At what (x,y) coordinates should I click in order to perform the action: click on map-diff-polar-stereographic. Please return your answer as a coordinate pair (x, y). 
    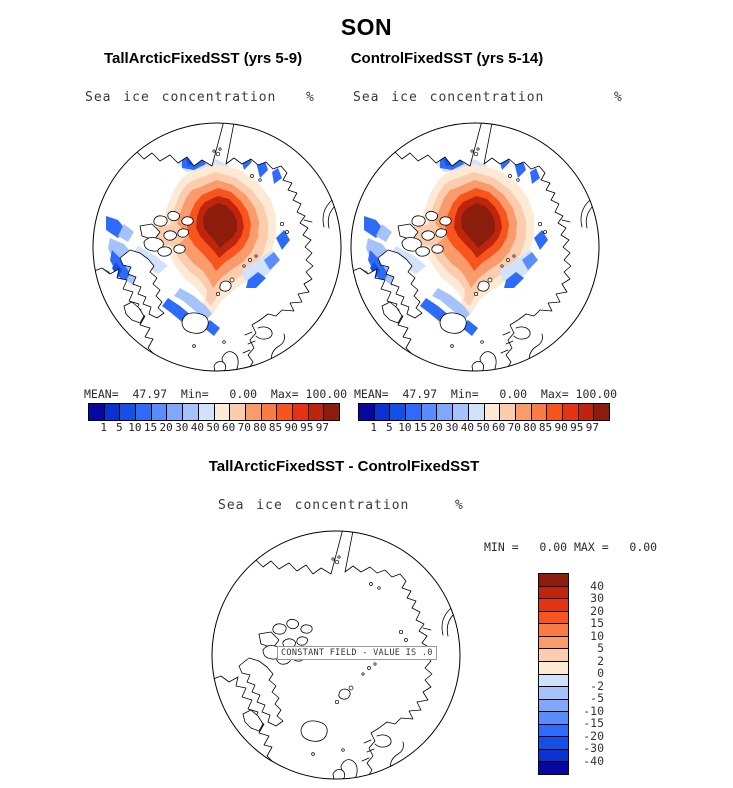
    Looking at the image, I should click on (336, 655).